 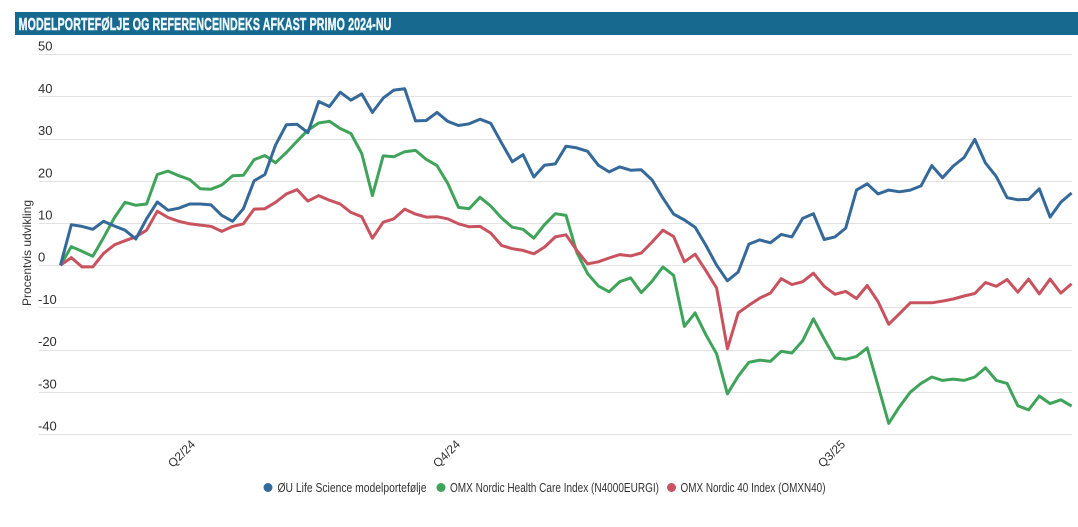 What do you see at coordinates (45, 215) in the screenshot?
I see `svg-text: 10` at bounding box center [45, 215].